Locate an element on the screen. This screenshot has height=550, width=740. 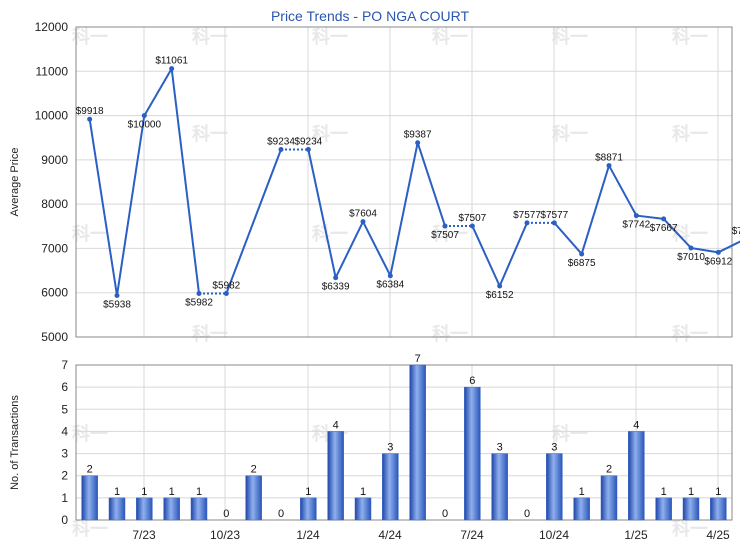
y-tick-label: 11000 is located at coordinates (52, 71).